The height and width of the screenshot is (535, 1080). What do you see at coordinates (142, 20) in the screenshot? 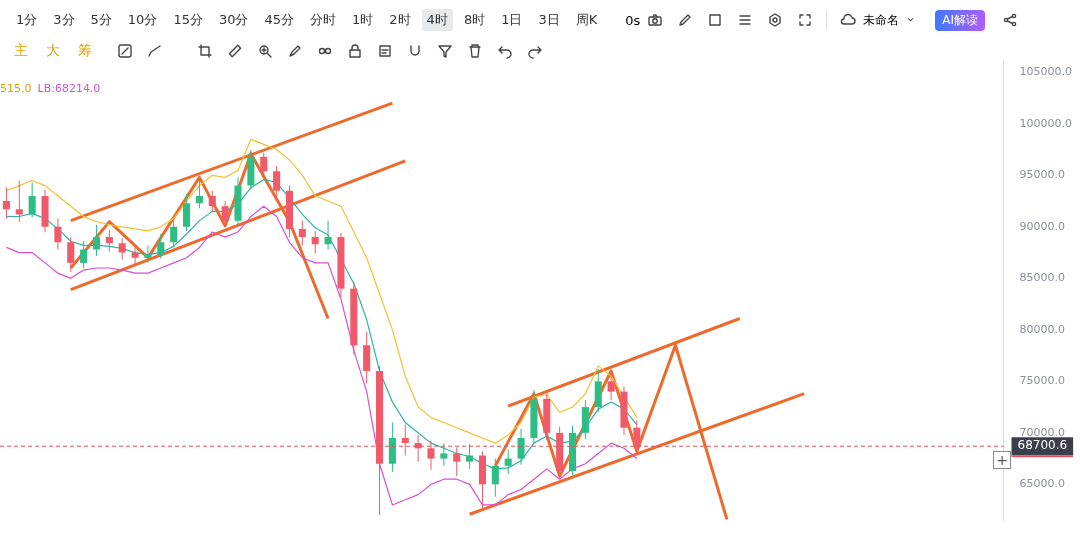
I see `text: 10分` at bounding box center [142, 20].